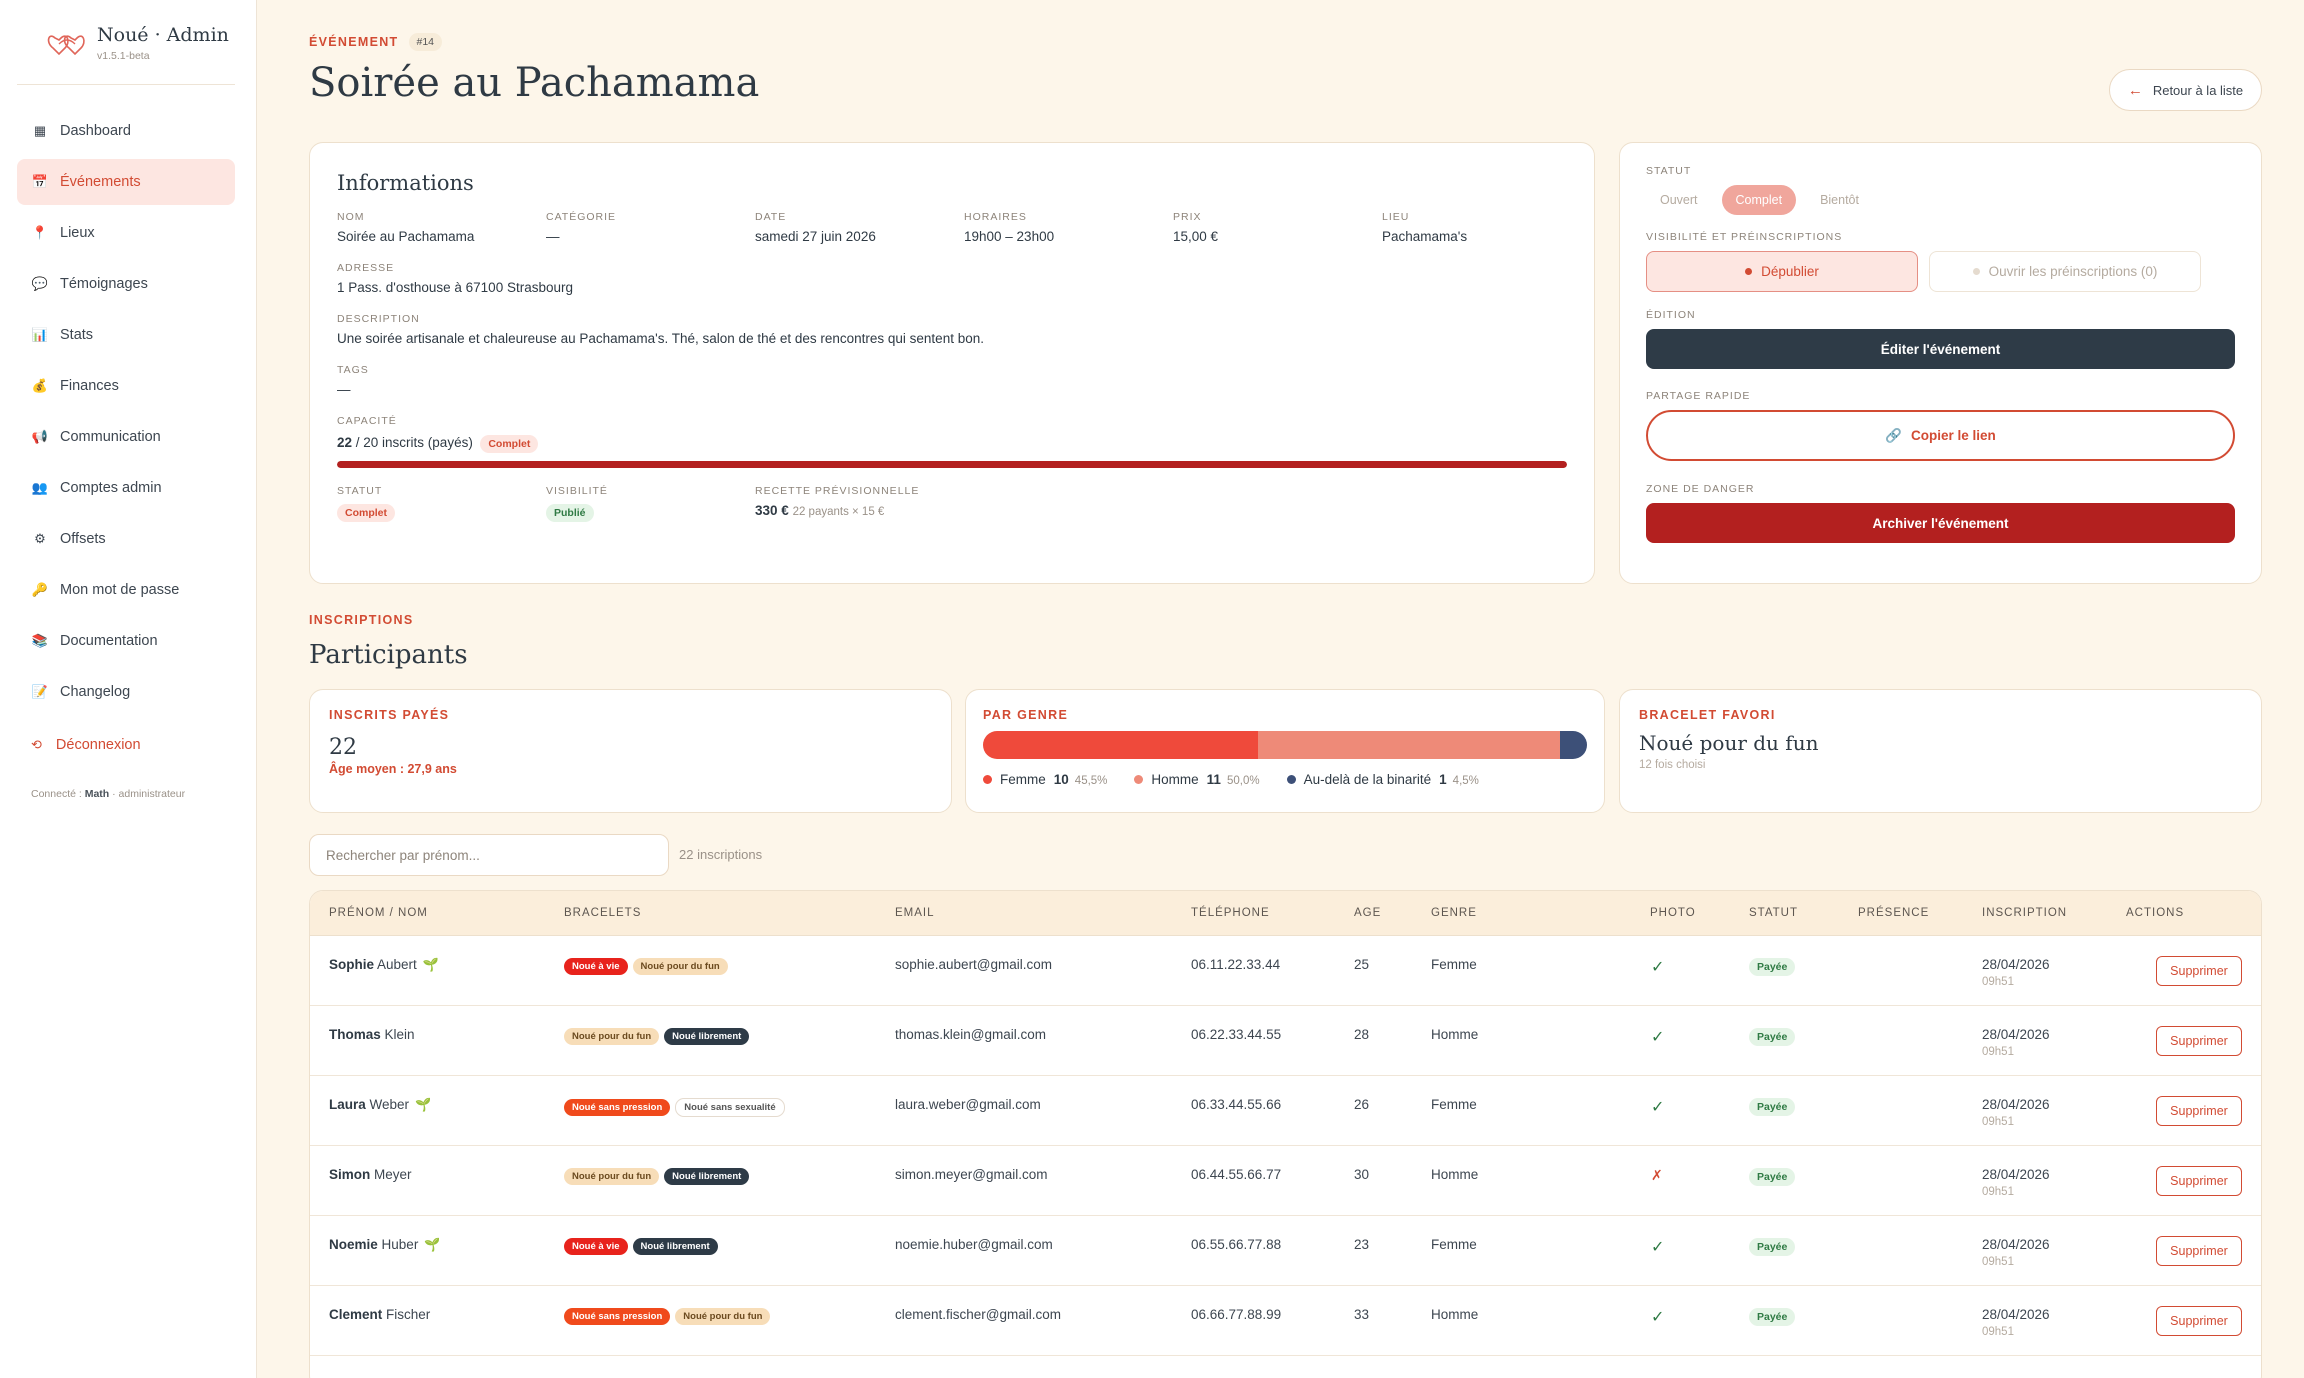 This screenshot has height=1378, width=2304. What do you see at coordinates (2065, 271) in the screenshot?
I see `open-preinscriptions-button: Ouvrir les préinscriptions (0)` at bounding box center [2065, 271].